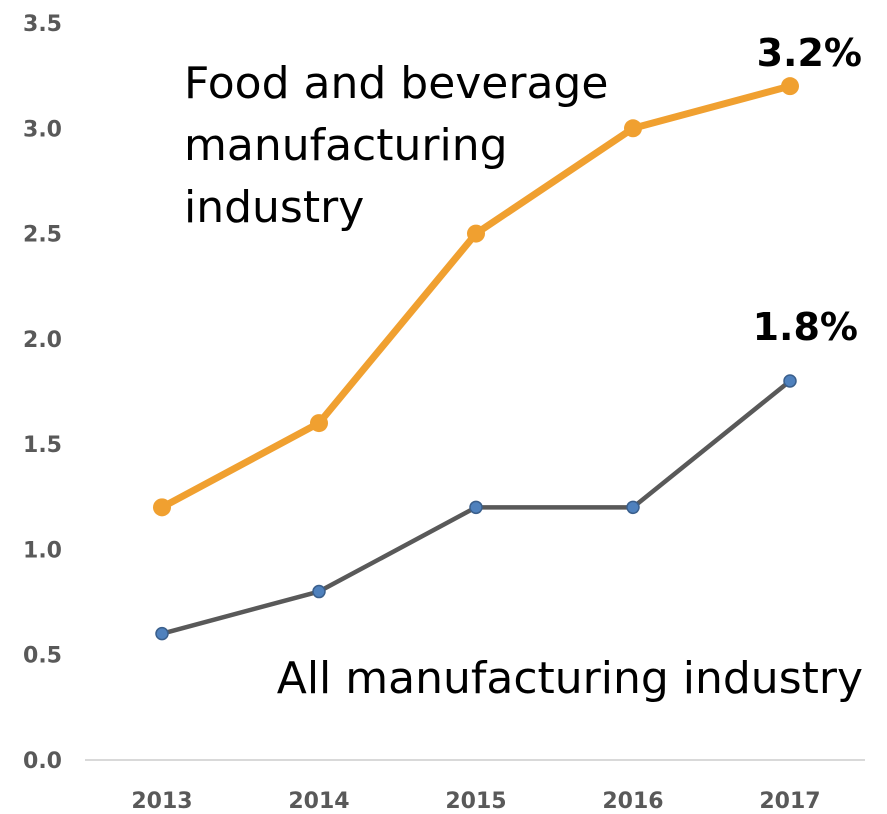 Image resolution: width=887 pixels, height=814 pixels. Describe the element at coordinates (42, 445) in the screenshot. I see `y-tick-label: 1.5` at that location.